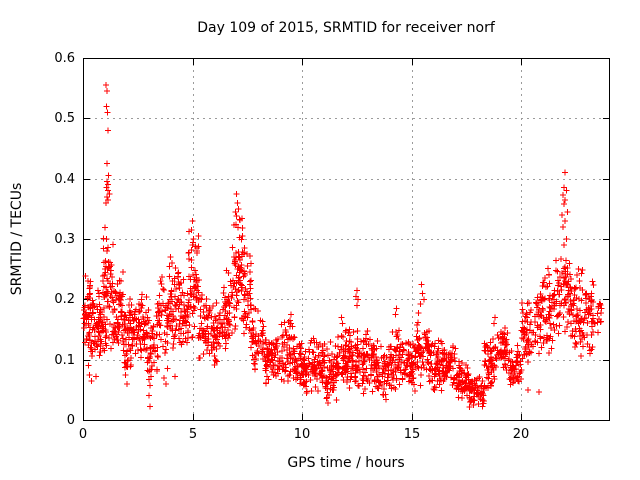  Describe the element at coordinates (64, 118) in the screenshot. I see `y-tick-label: 0.5` at that location.